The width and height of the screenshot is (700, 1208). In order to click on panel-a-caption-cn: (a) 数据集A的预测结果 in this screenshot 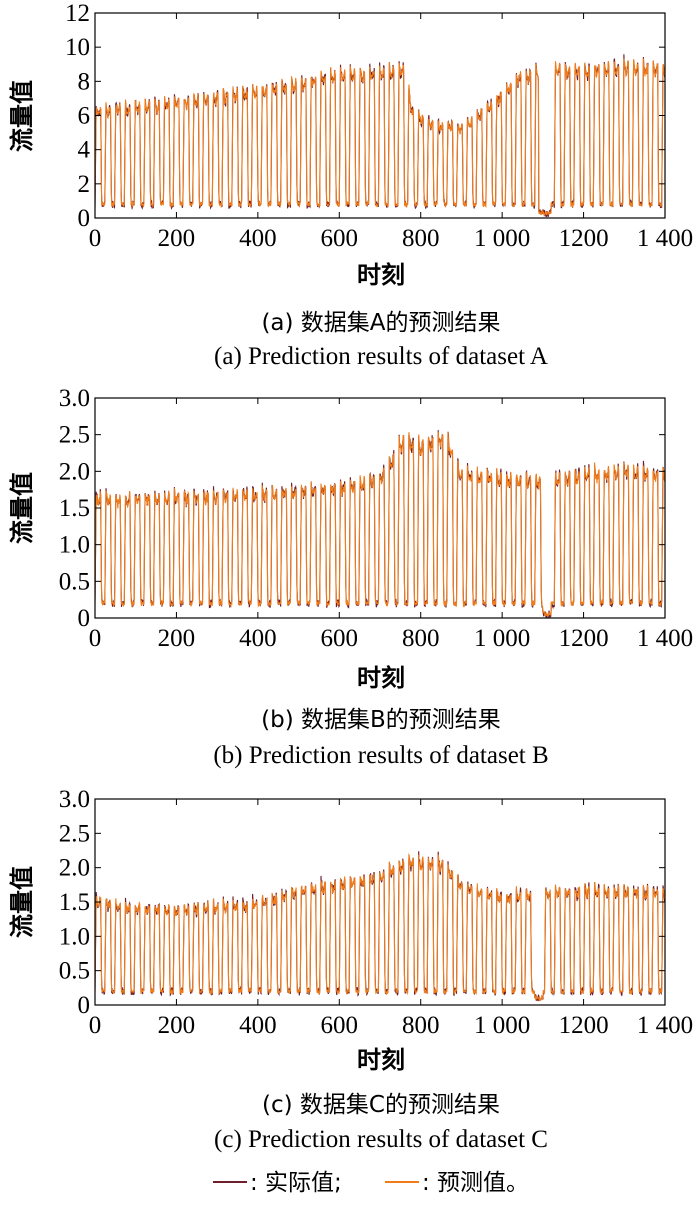, I will do `click(380, 323)`.